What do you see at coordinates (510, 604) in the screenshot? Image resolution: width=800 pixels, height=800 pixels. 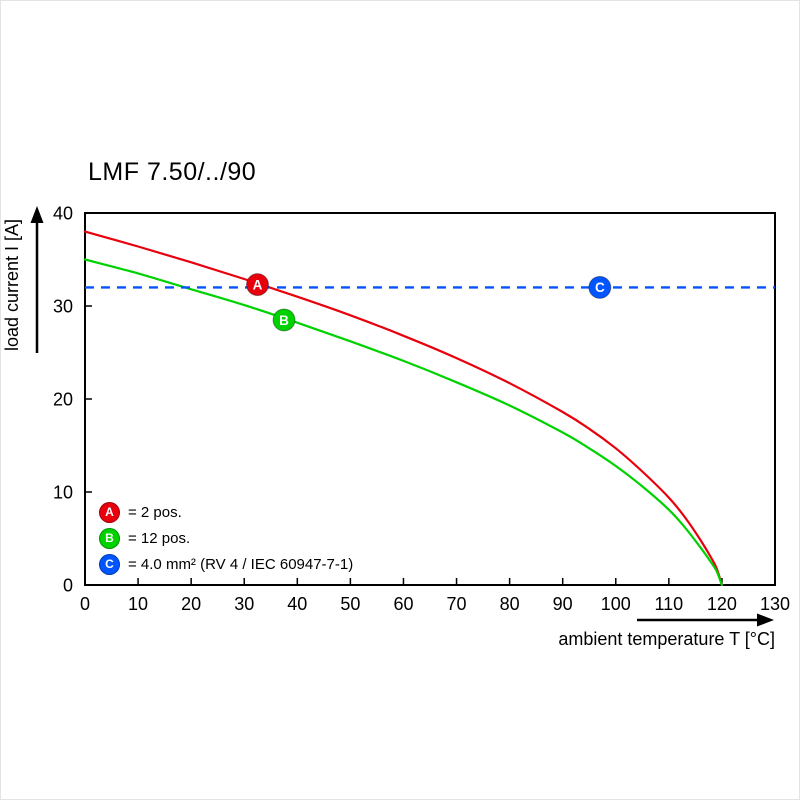 I see `svg-text: 80` at bounding box center [510, 604].